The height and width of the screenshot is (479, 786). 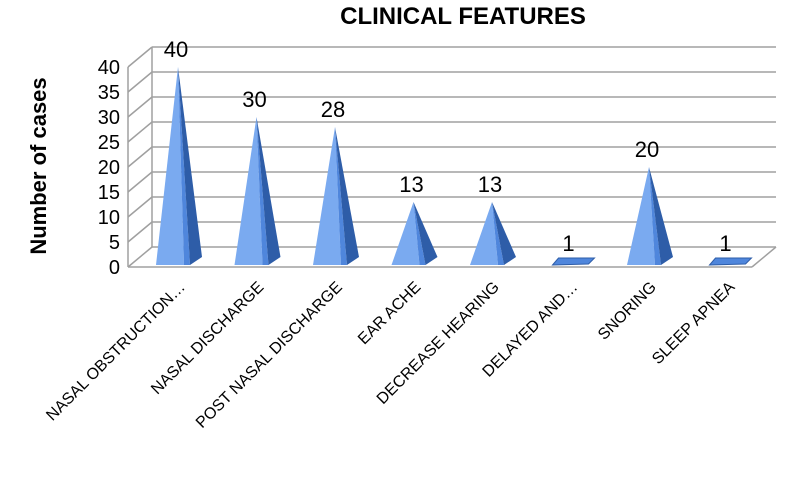 What do you see at coordinates (463, 16) in the screenshot?
I see `chart-title: CLINICAL FEATURES` at bounding box center [463, 16].